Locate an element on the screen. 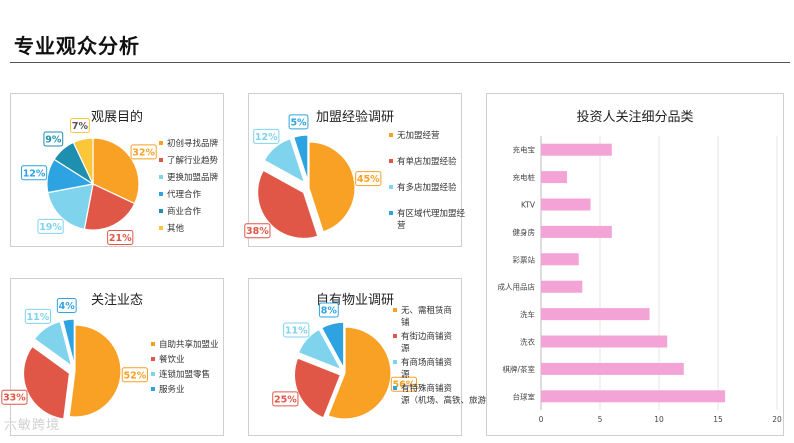 The height and width of the screenshot is (443, 794). chart-title: 观展目的 is located at coordinates (116, 117).